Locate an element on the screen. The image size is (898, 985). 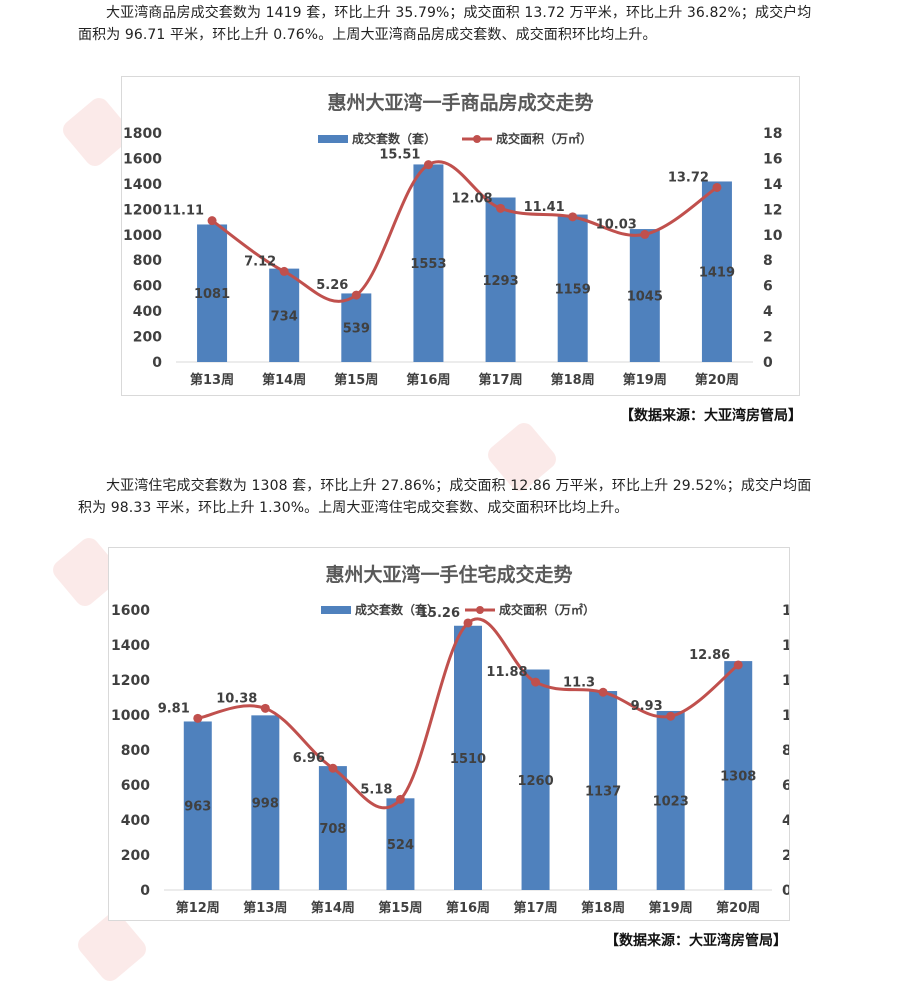
y2-axis-tick-label: 2 is located at coordinates (768, 338).